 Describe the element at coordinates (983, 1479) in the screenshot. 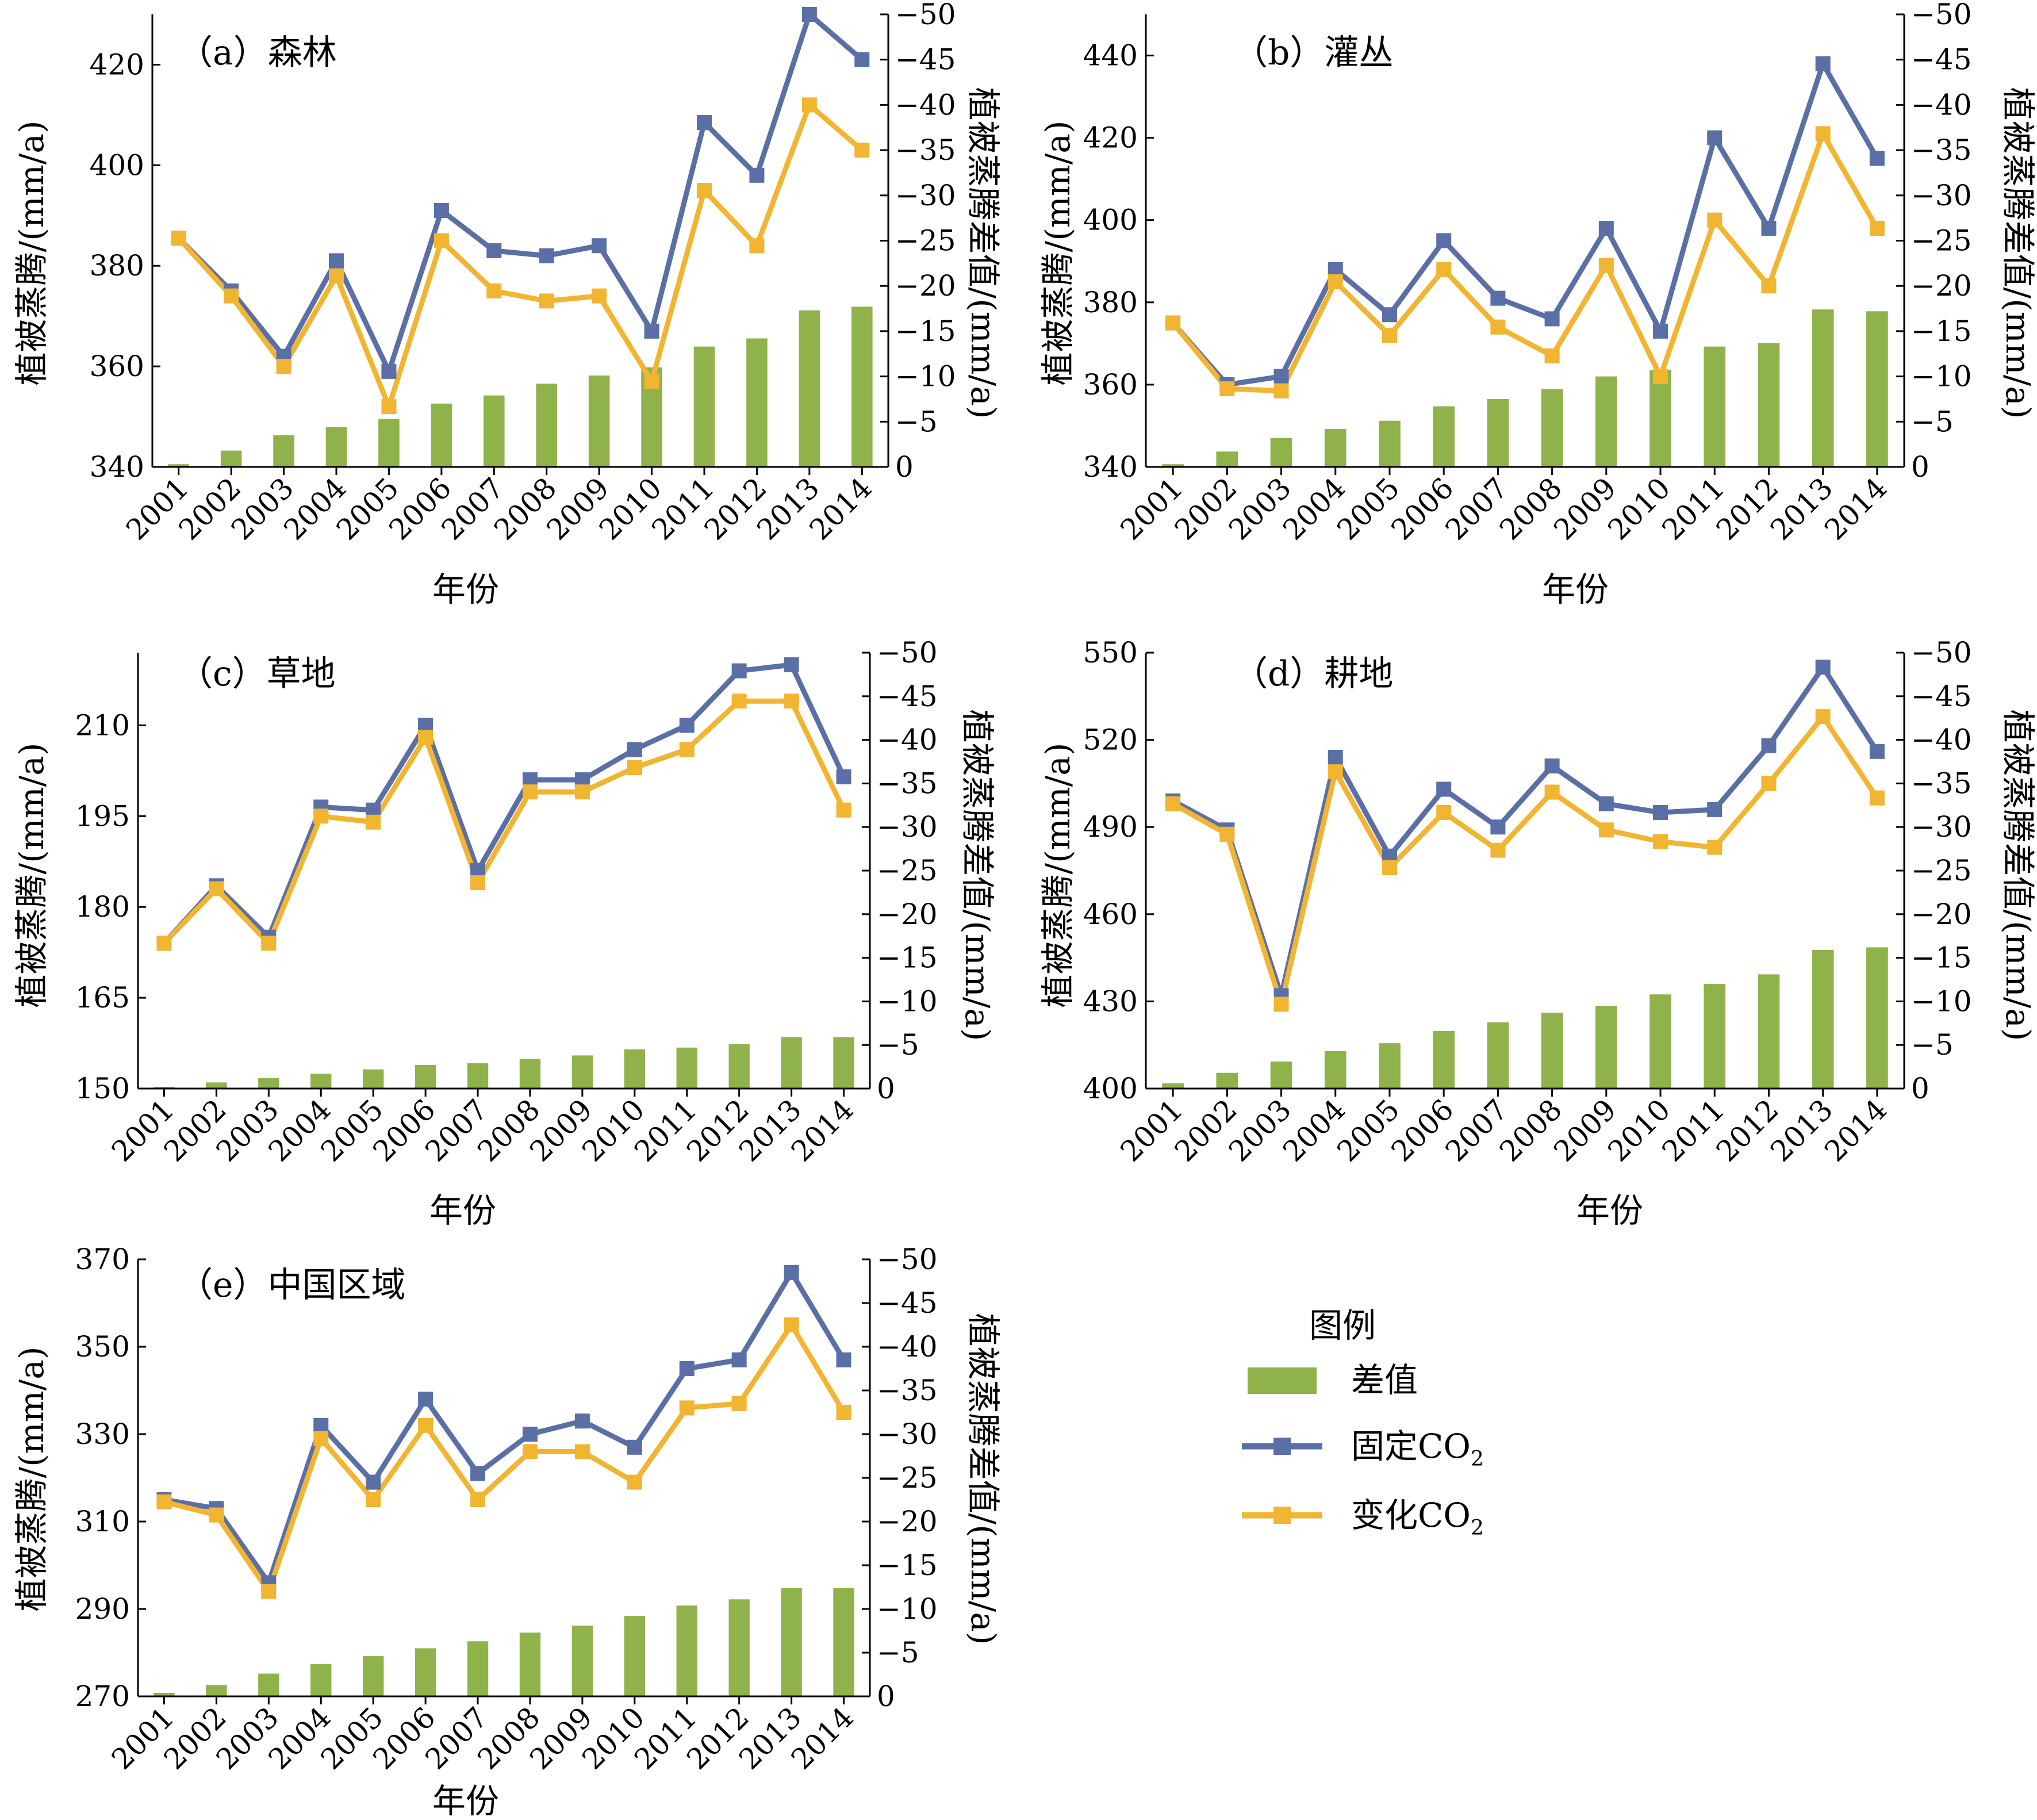

I see `y2-axis-label: 植被蒸腾差值/(mm/a)` at that location.